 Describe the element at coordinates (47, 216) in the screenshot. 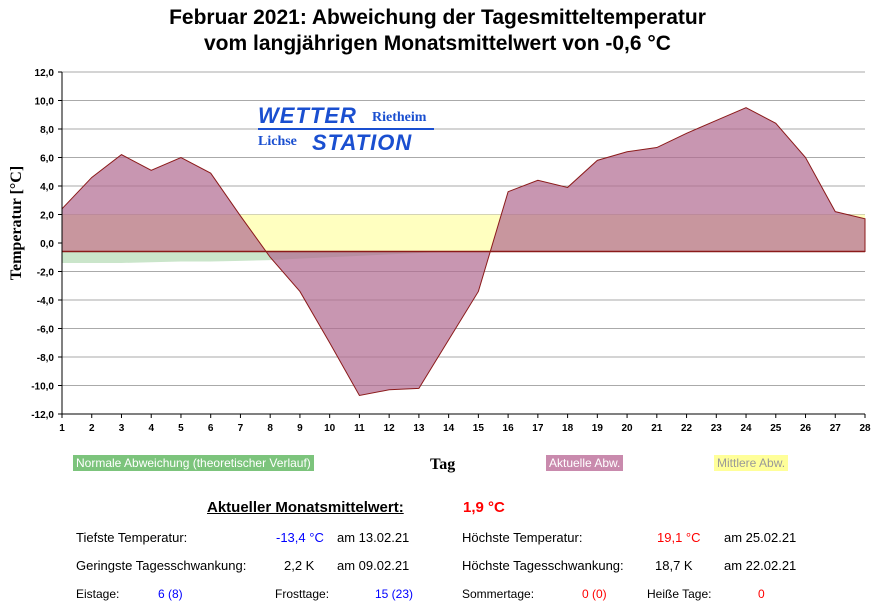

I see `y-tick-label: 2,0` at that location.